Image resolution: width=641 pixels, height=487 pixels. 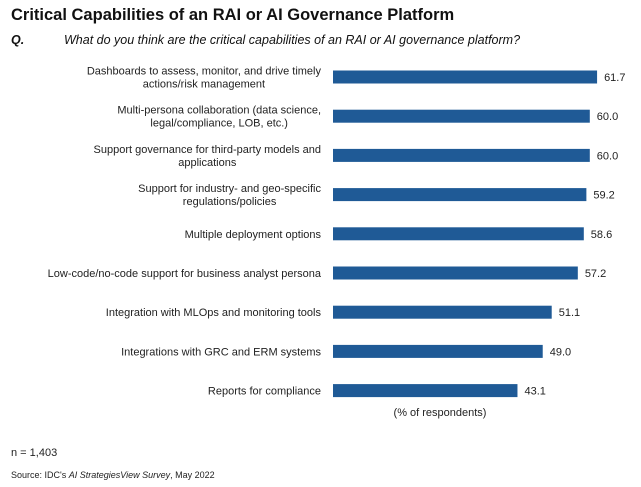 What do you see at coordinates (569, 313) in the screenshot?
I see `value-label-7: 51.1` at bounding box center [569, 313].